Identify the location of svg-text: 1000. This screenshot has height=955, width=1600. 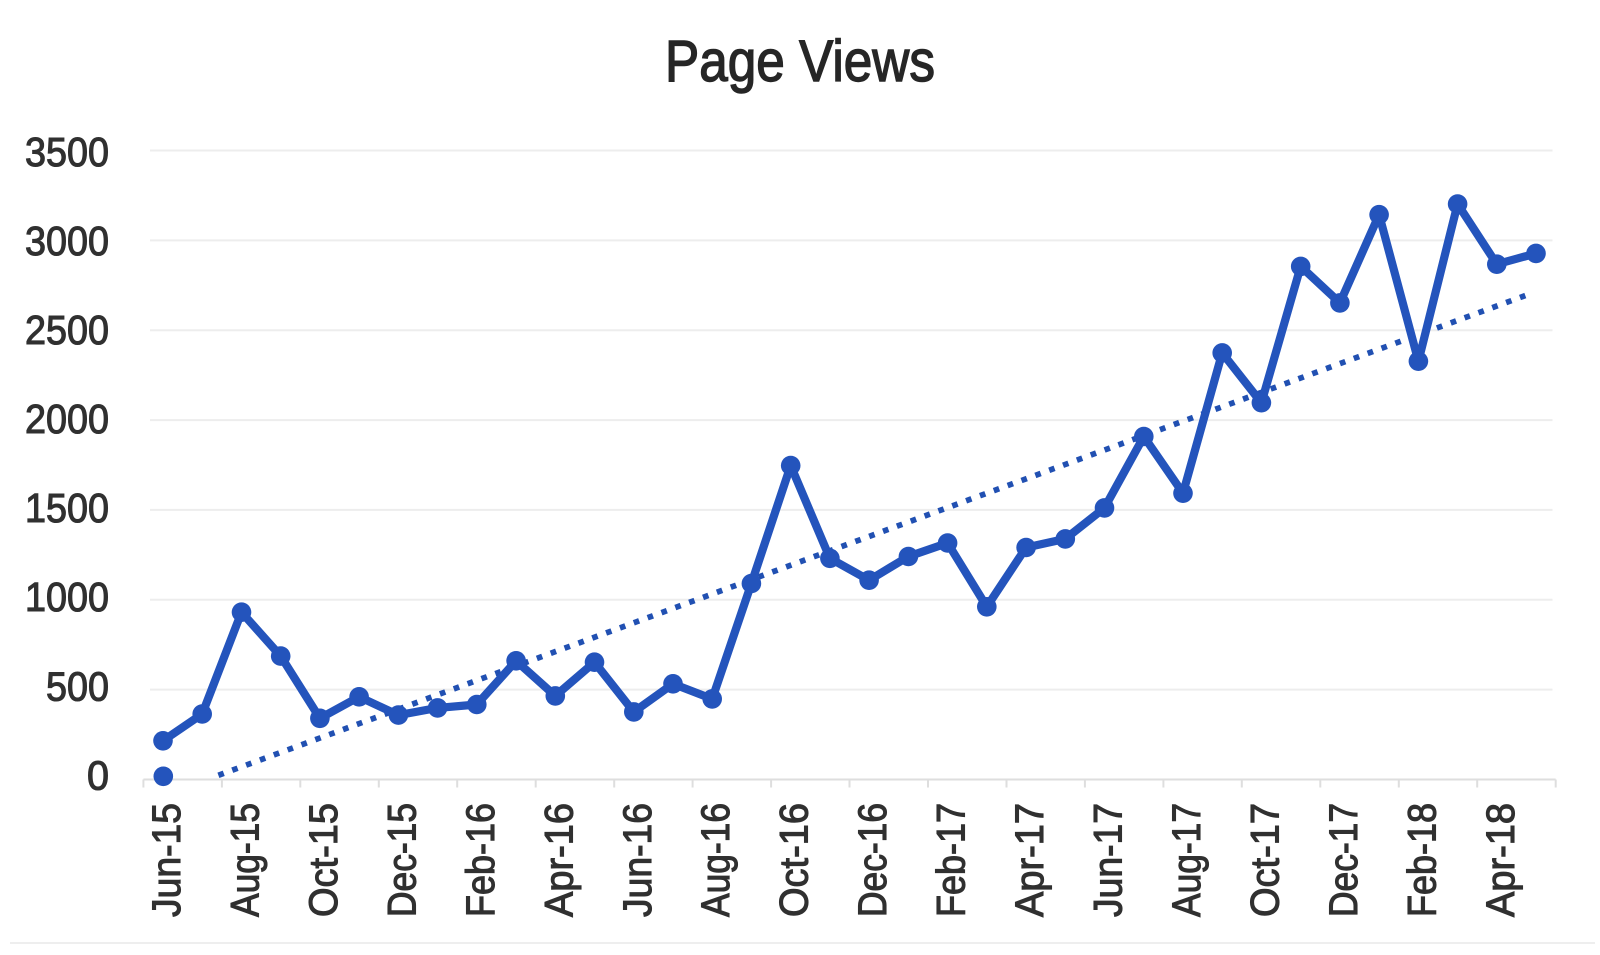
(67, 597).